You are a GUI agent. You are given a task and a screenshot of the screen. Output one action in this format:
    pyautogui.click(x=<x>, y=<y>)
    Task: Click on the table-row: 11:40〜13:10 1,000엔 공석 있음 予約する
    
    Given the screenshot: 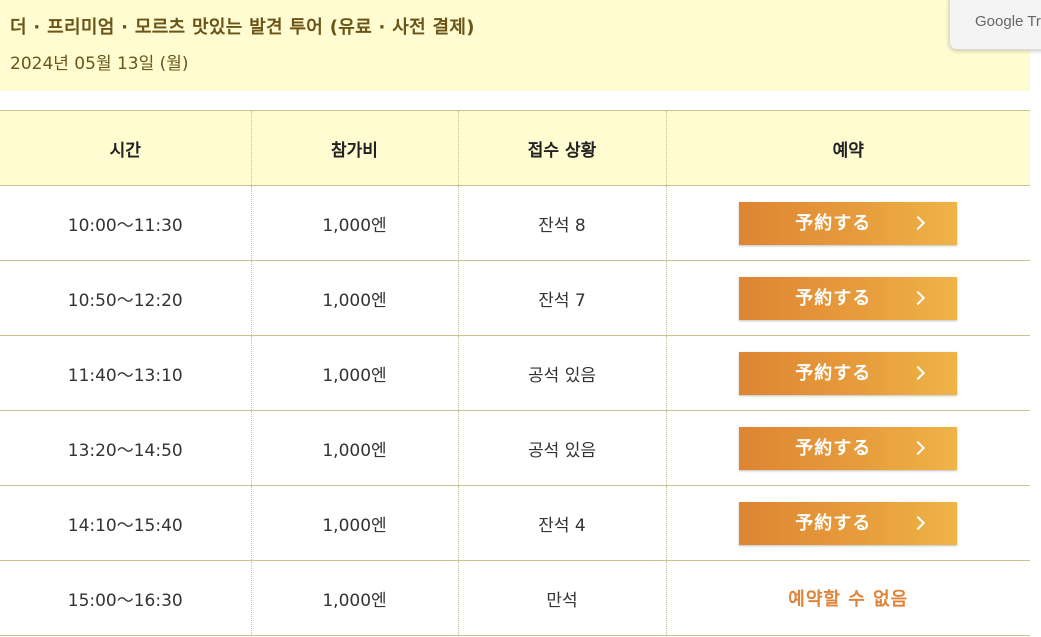 What is the action you would take?
    pyautogui.click(x=515, y=373)
    